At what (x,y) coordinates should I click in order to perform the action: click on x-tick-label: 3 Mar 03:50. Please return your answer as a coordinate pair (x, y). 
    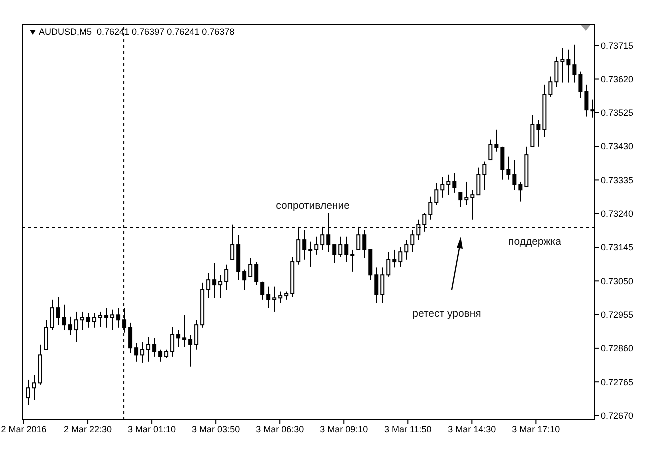
    Looking at the image, I should click on (216, 429).